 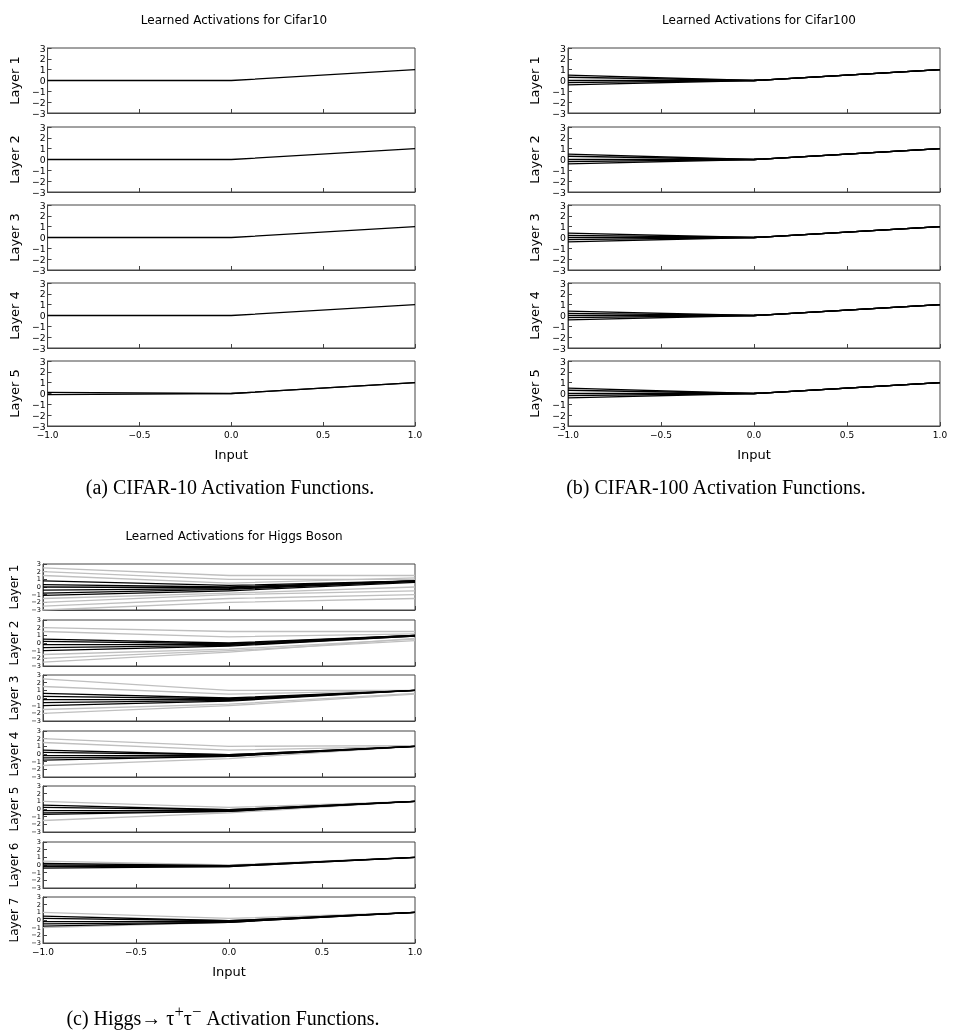 I want to click on y-axis-title: Layer 7, so click(x=14, y=920).